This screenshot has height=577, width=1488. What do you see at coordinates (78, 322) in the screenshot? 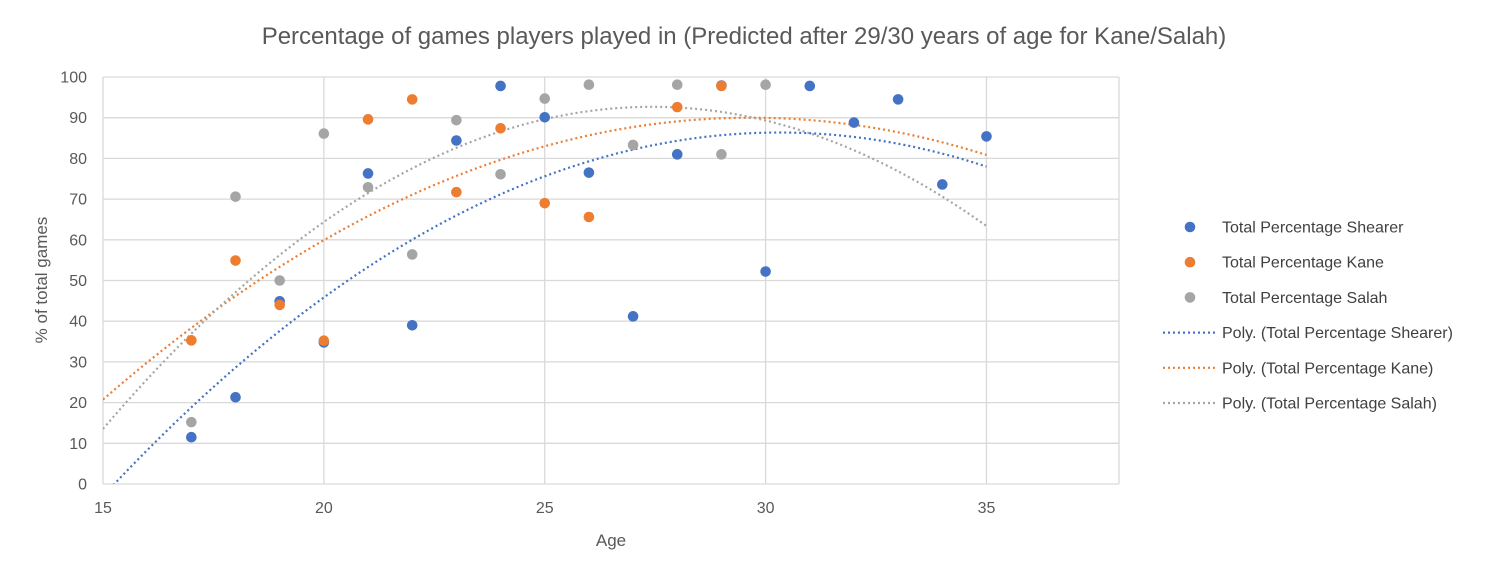
I see `y-tick-label: 40` at bounding box center [78, 322].